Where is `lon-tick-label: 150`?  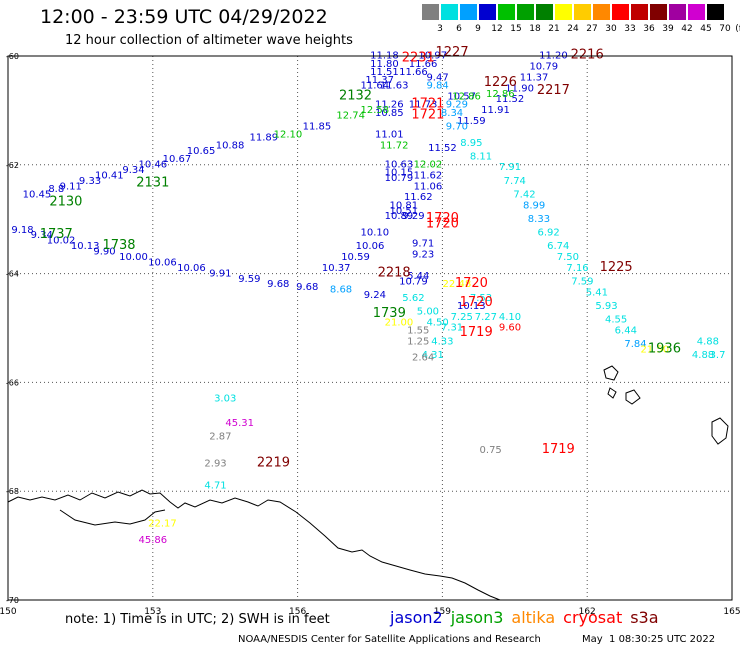
lon-tick-label: 150 is located at coordinates (8, 612).